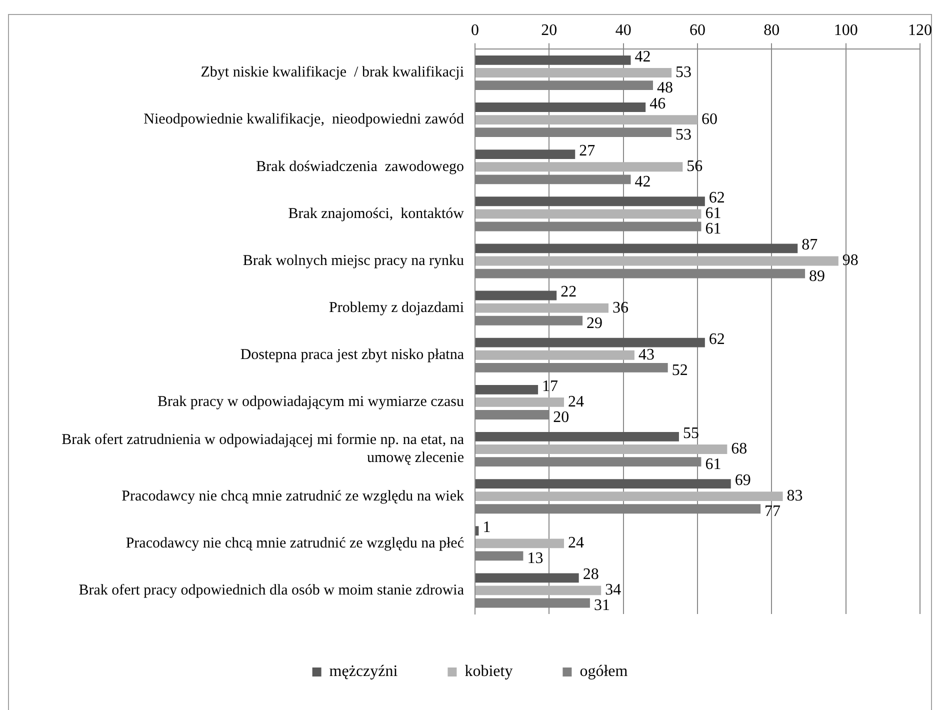 Image resolution: width=940 pixels, height=710 pixels. What do you see at coordinates (590, 575) in the screenshot?
I see `data-label: 28` at bounding box center [590, 575].